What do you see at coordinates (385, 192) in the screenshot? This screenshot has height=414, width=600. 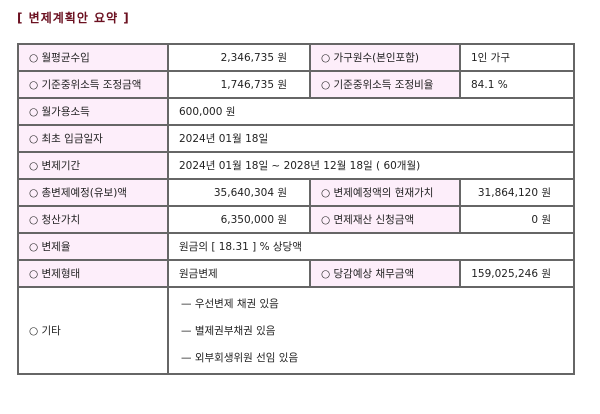 I see `label-present-value: ○ 변제예정액의 현재가치` at bounding box center [385, 192].